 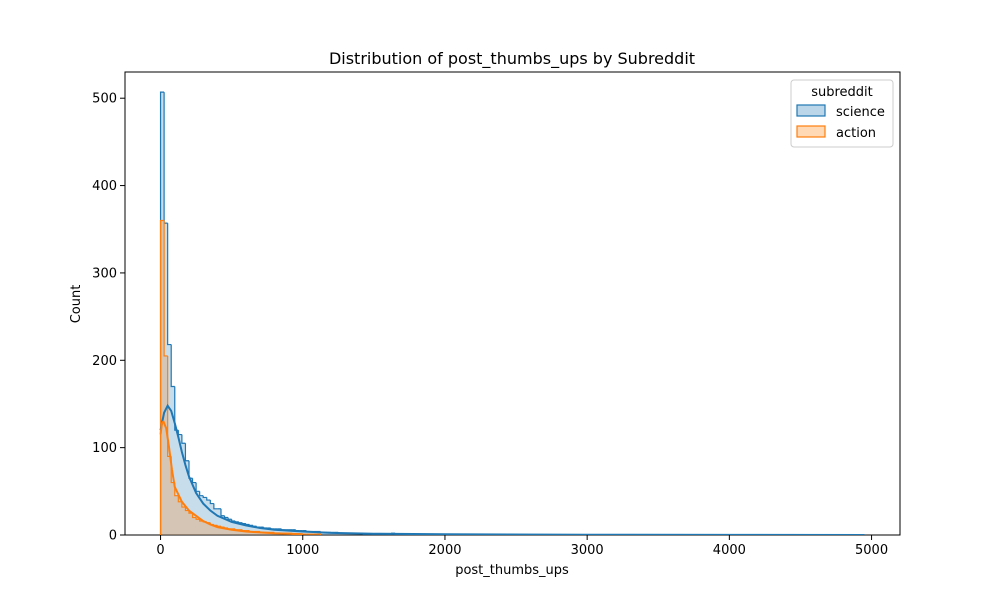 I want to click on y-tick-label: 100, so click(x=104, y=448).